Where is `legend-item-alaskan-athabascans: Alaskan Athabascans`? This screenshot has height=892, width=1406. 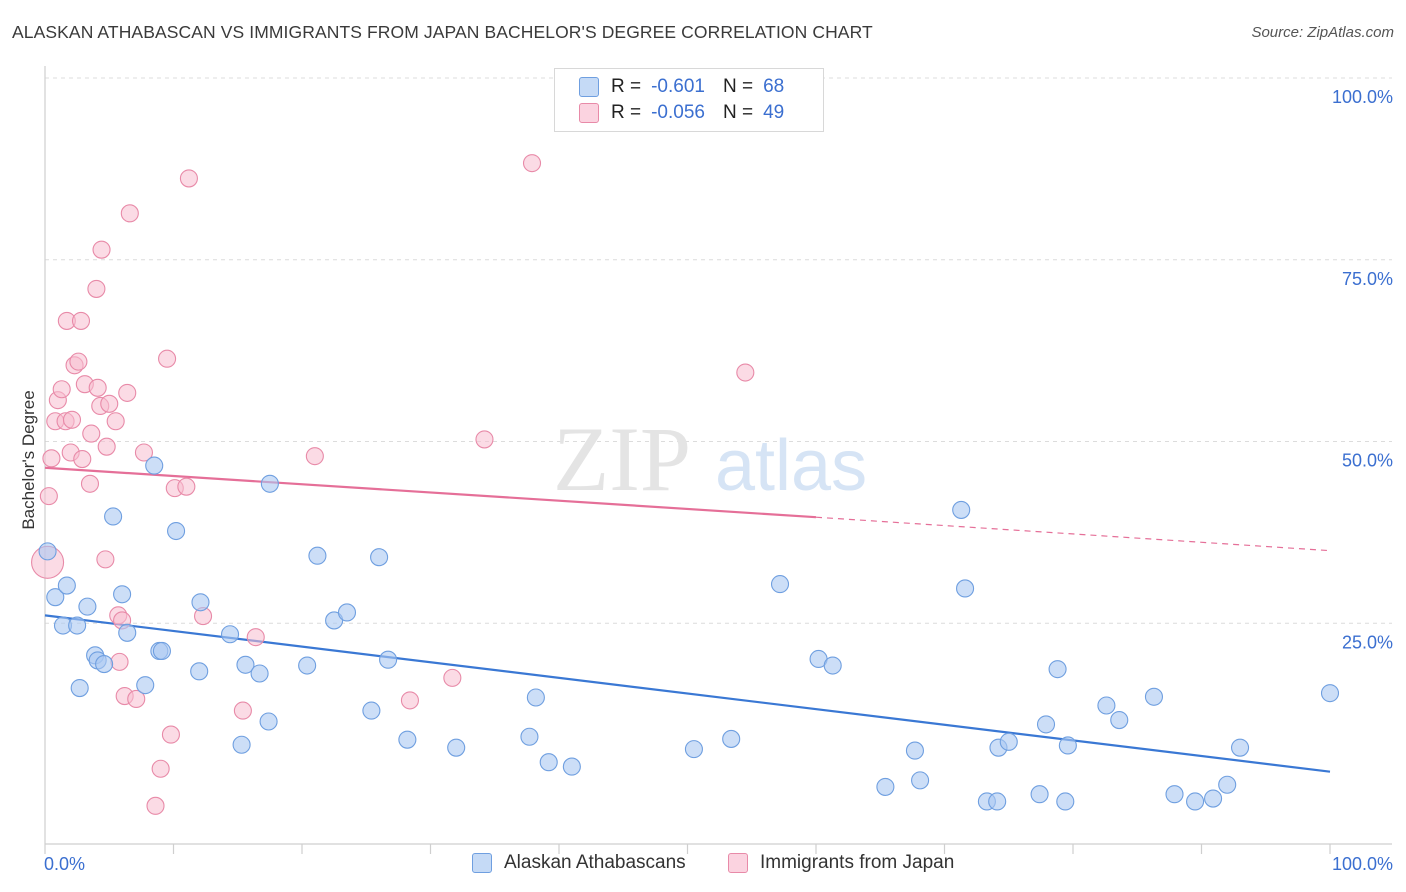
legend-item-alaskan-athabascans: Alaskan Athabascans is located at coordinates (579, 863).